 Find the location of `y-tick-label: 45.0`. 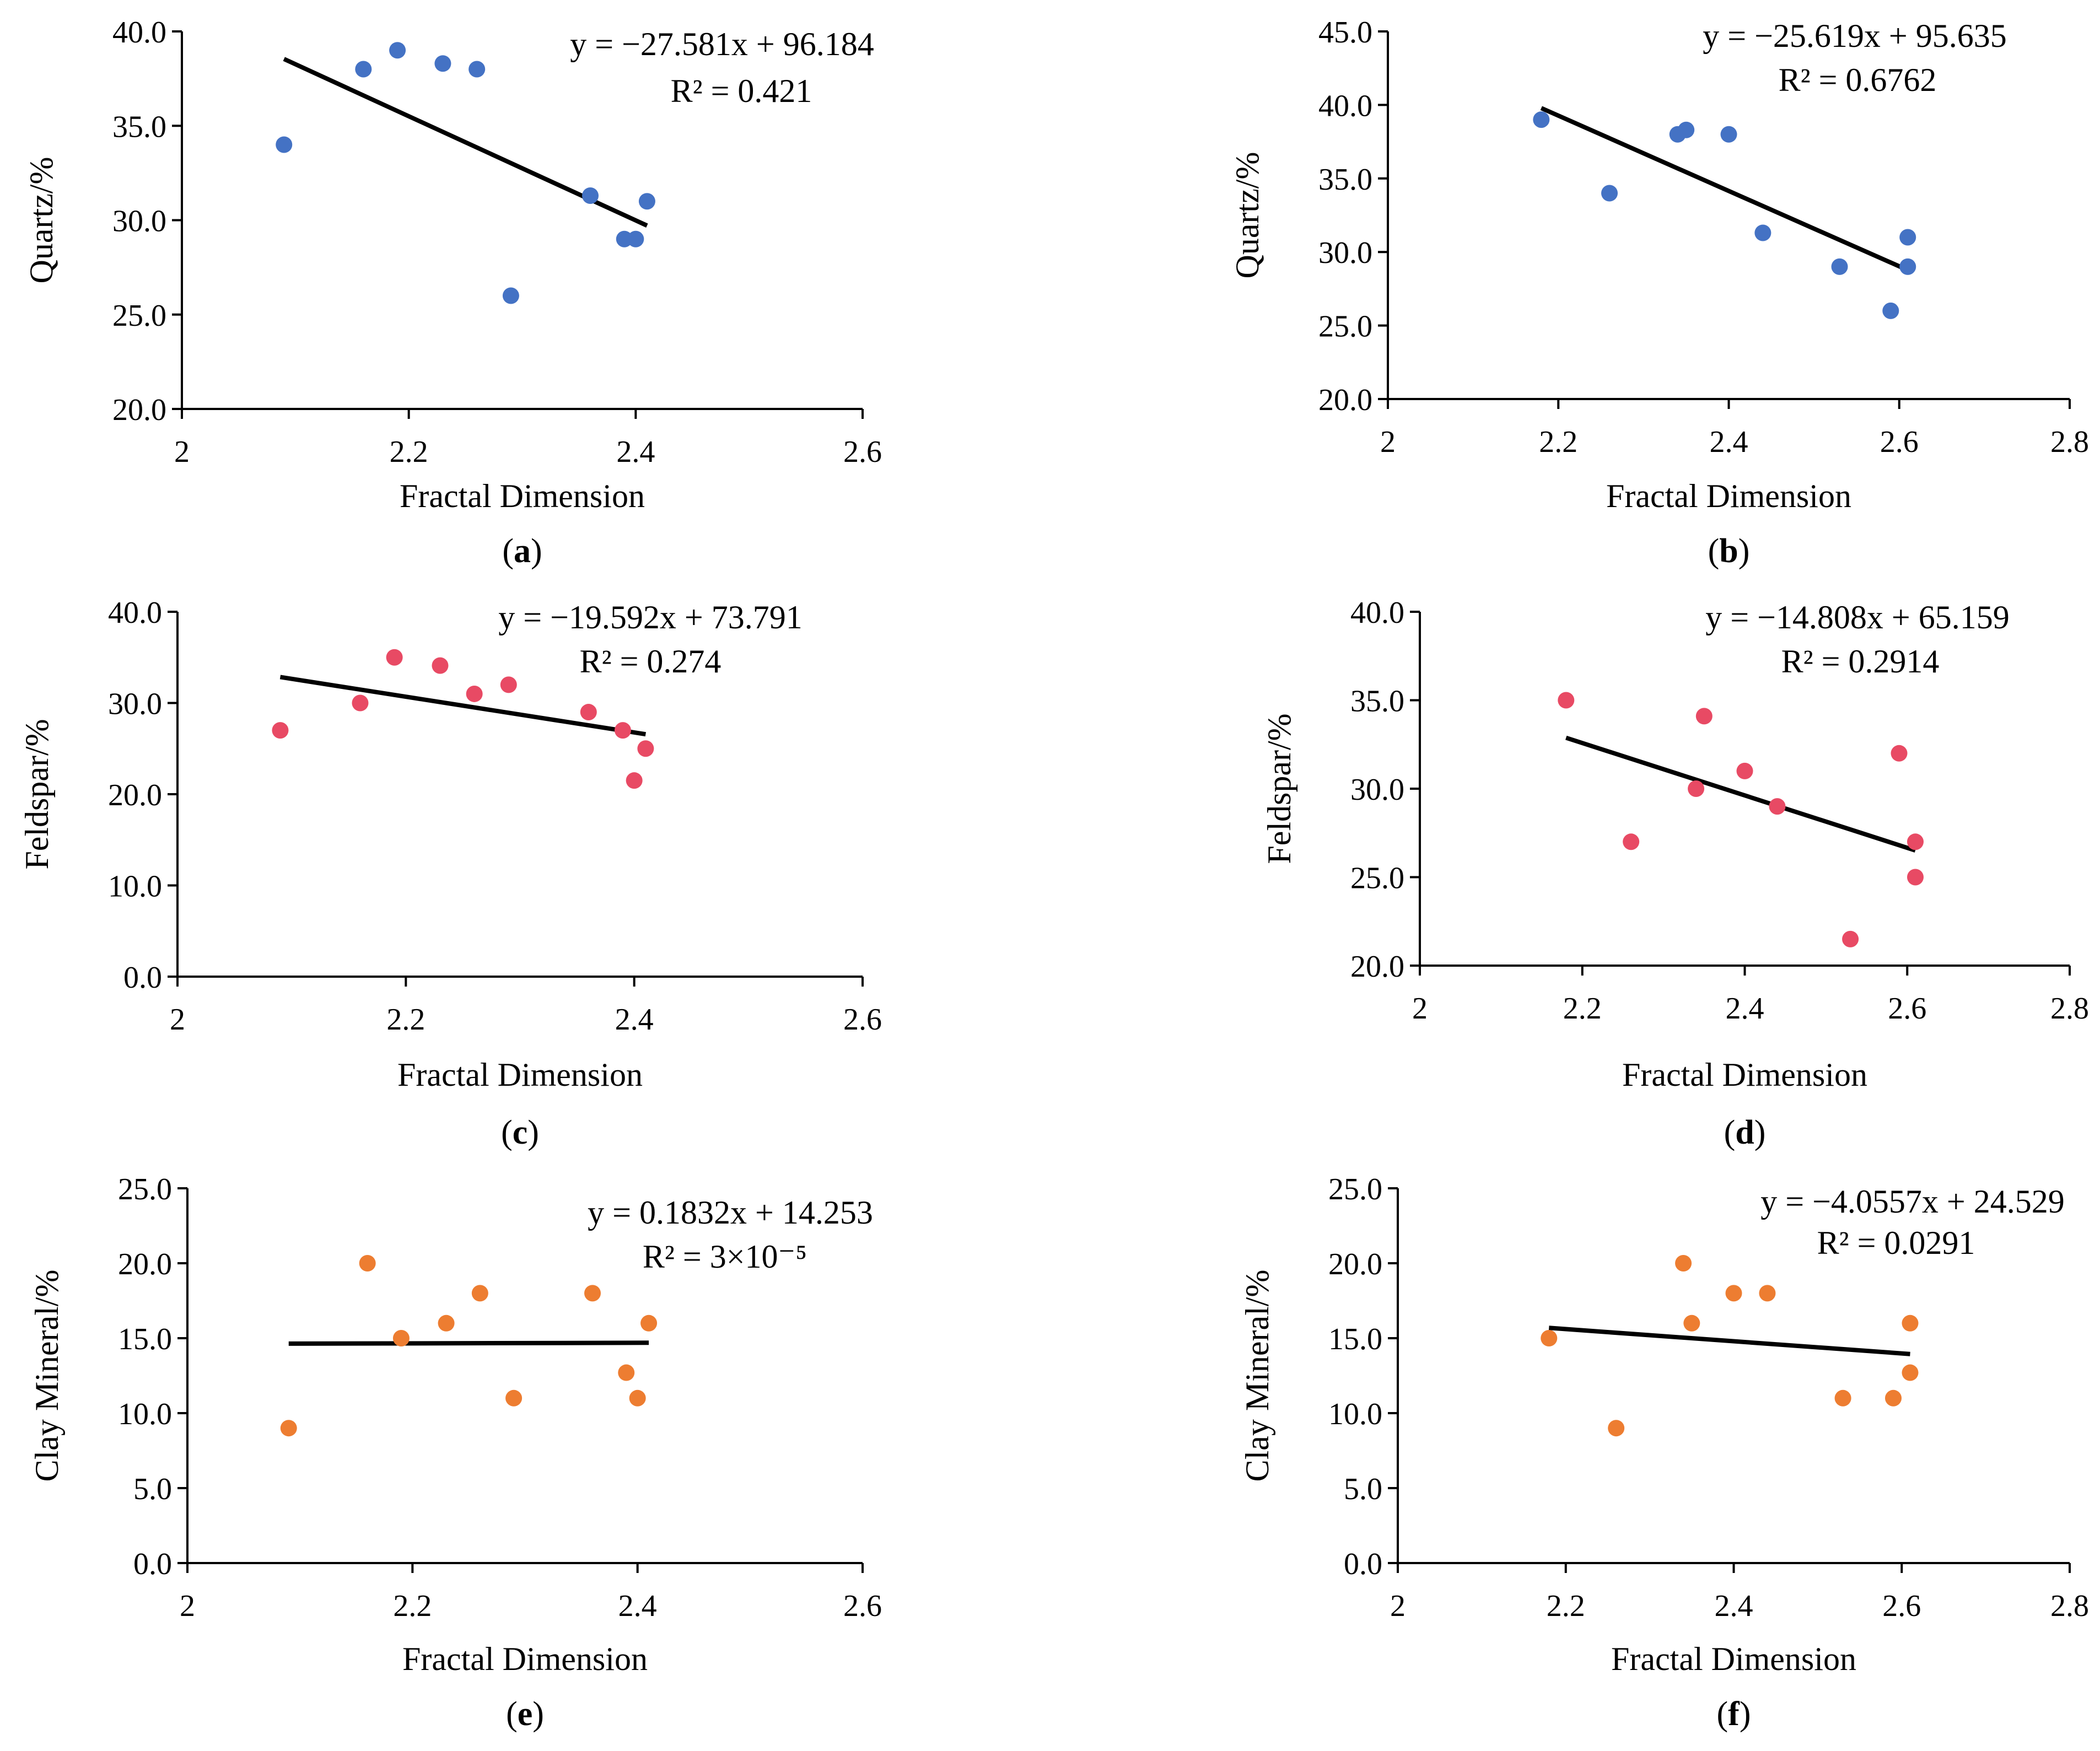

y-tick-label: 45.0 is located at coordinates (1345, 32).